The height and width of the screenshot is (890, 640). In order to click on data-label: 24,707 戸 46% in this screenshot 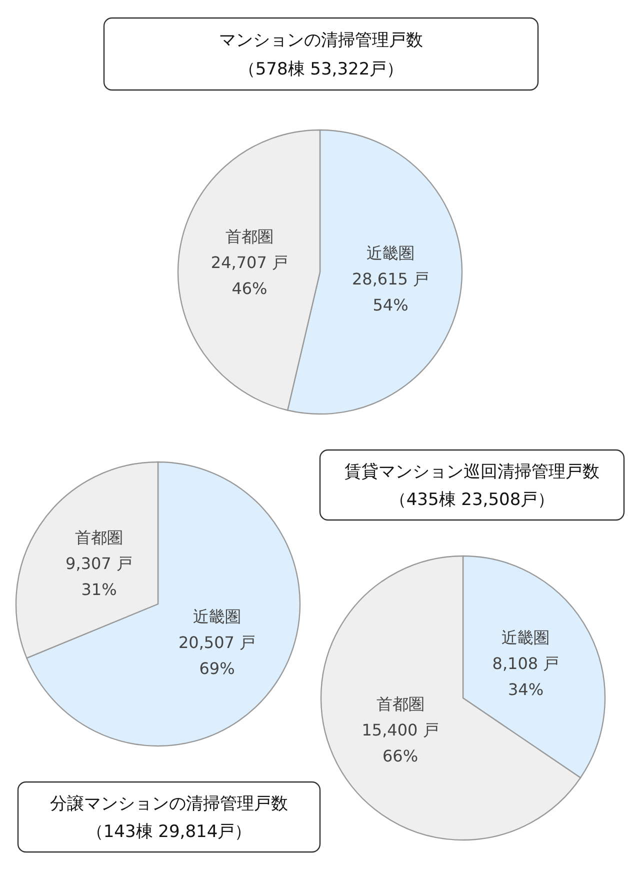, I will do `click(249, 275)`.